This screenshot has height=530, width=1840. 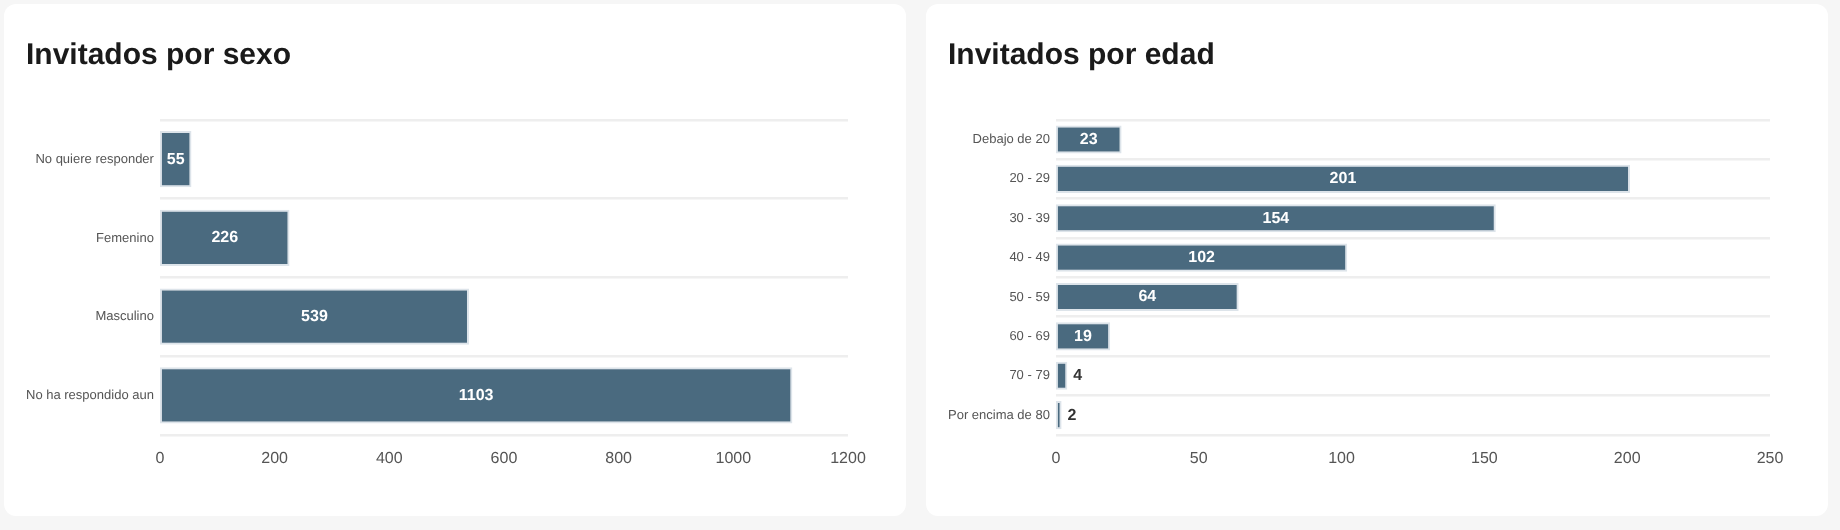 What do you see at coordinates (1342, 457) in the screenshot?
I see `x-tick-label: 100` at bounding box center [1342, 457].